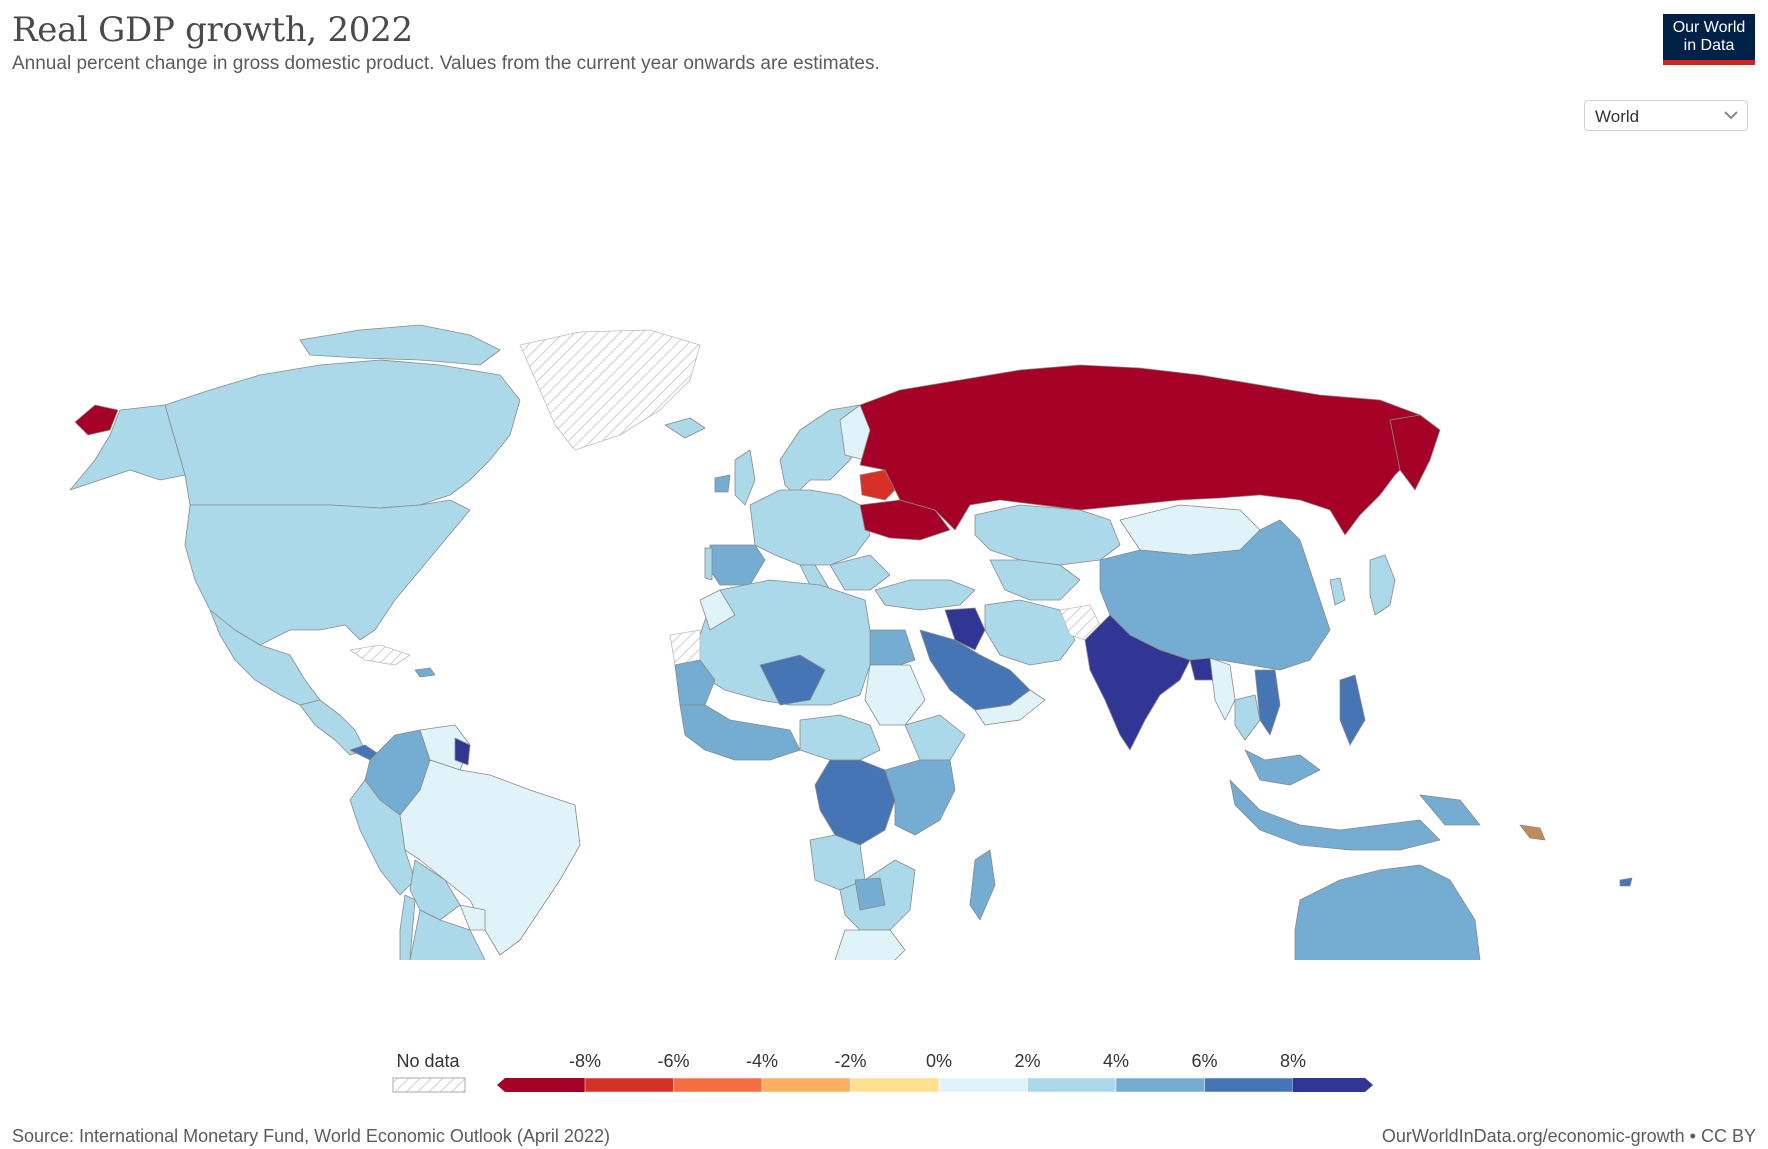 The image size is (1768, 1149). What do you see at coordinates (490, 857) in the screenshot?
I see `country-brazil` at bounding box center [490, 857].